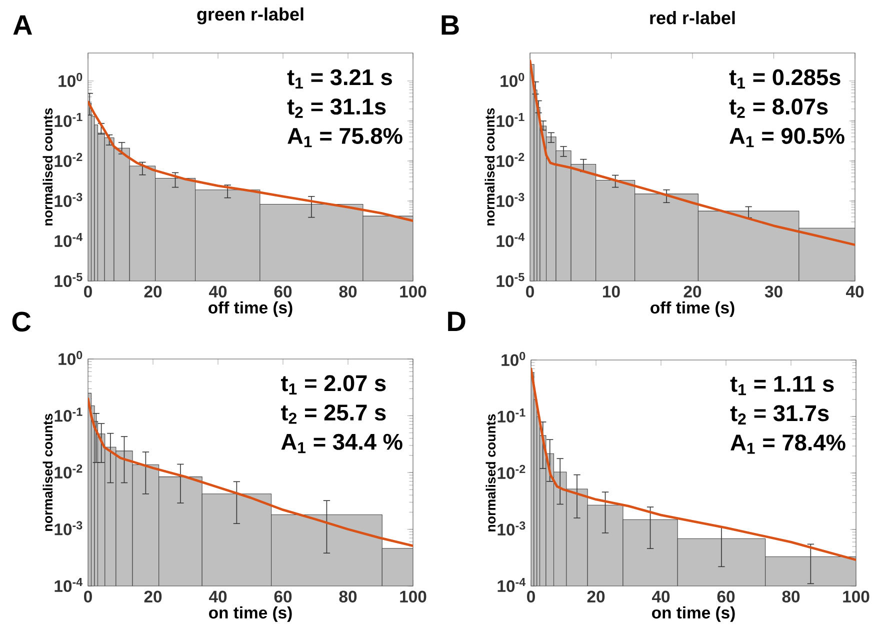 Image resolution: width=874 pixels, height=639 pixels. Describe the element at coordinates (778, 108) in the screenshot. I see `annotation: t$_{2}$ = 8.07s` at that location.